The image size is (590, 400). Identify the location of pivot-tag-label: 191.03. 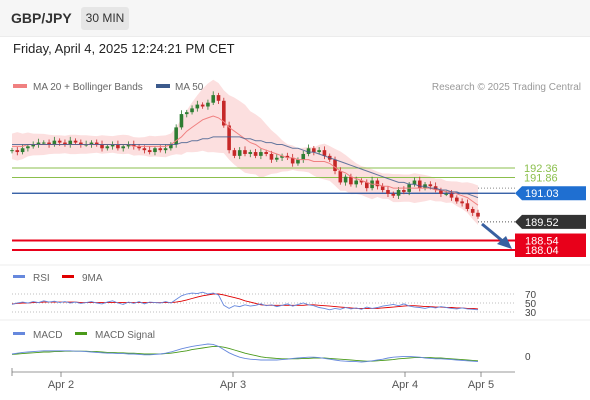
(542, 194).